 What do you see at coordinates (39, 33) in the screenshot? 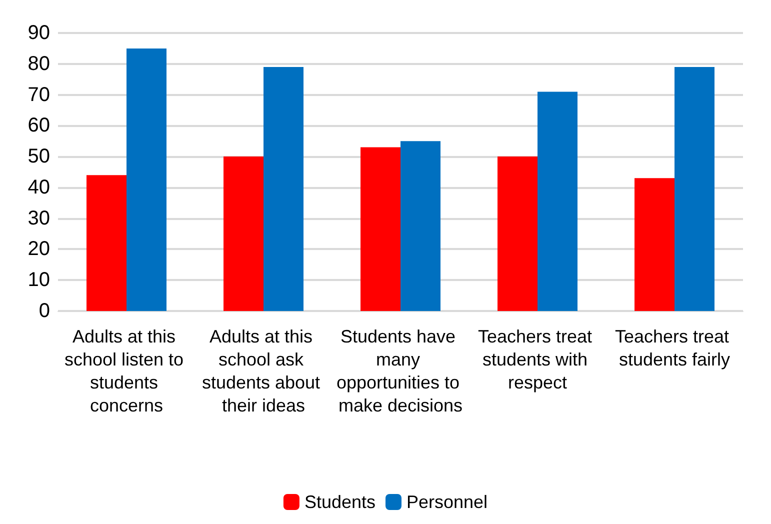
I see `y-tick-label: 90` at bounding box center [39, 33].